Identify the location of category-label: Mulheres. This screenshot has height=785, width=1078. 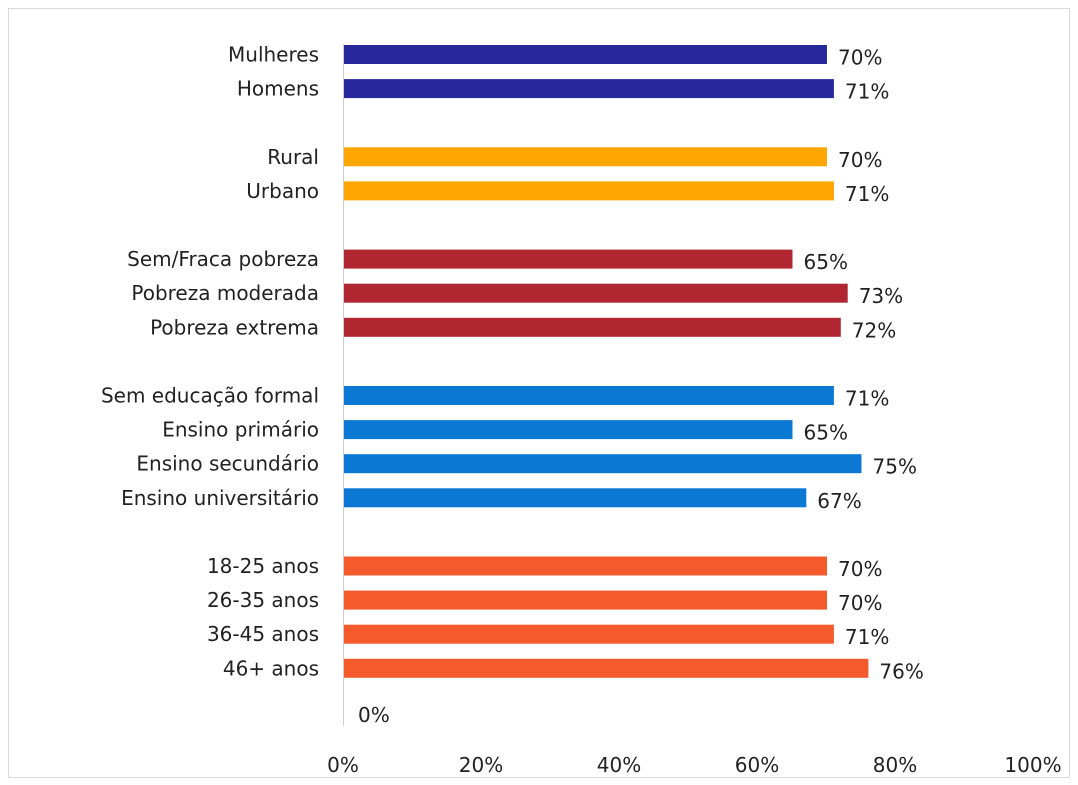
(273, 55).